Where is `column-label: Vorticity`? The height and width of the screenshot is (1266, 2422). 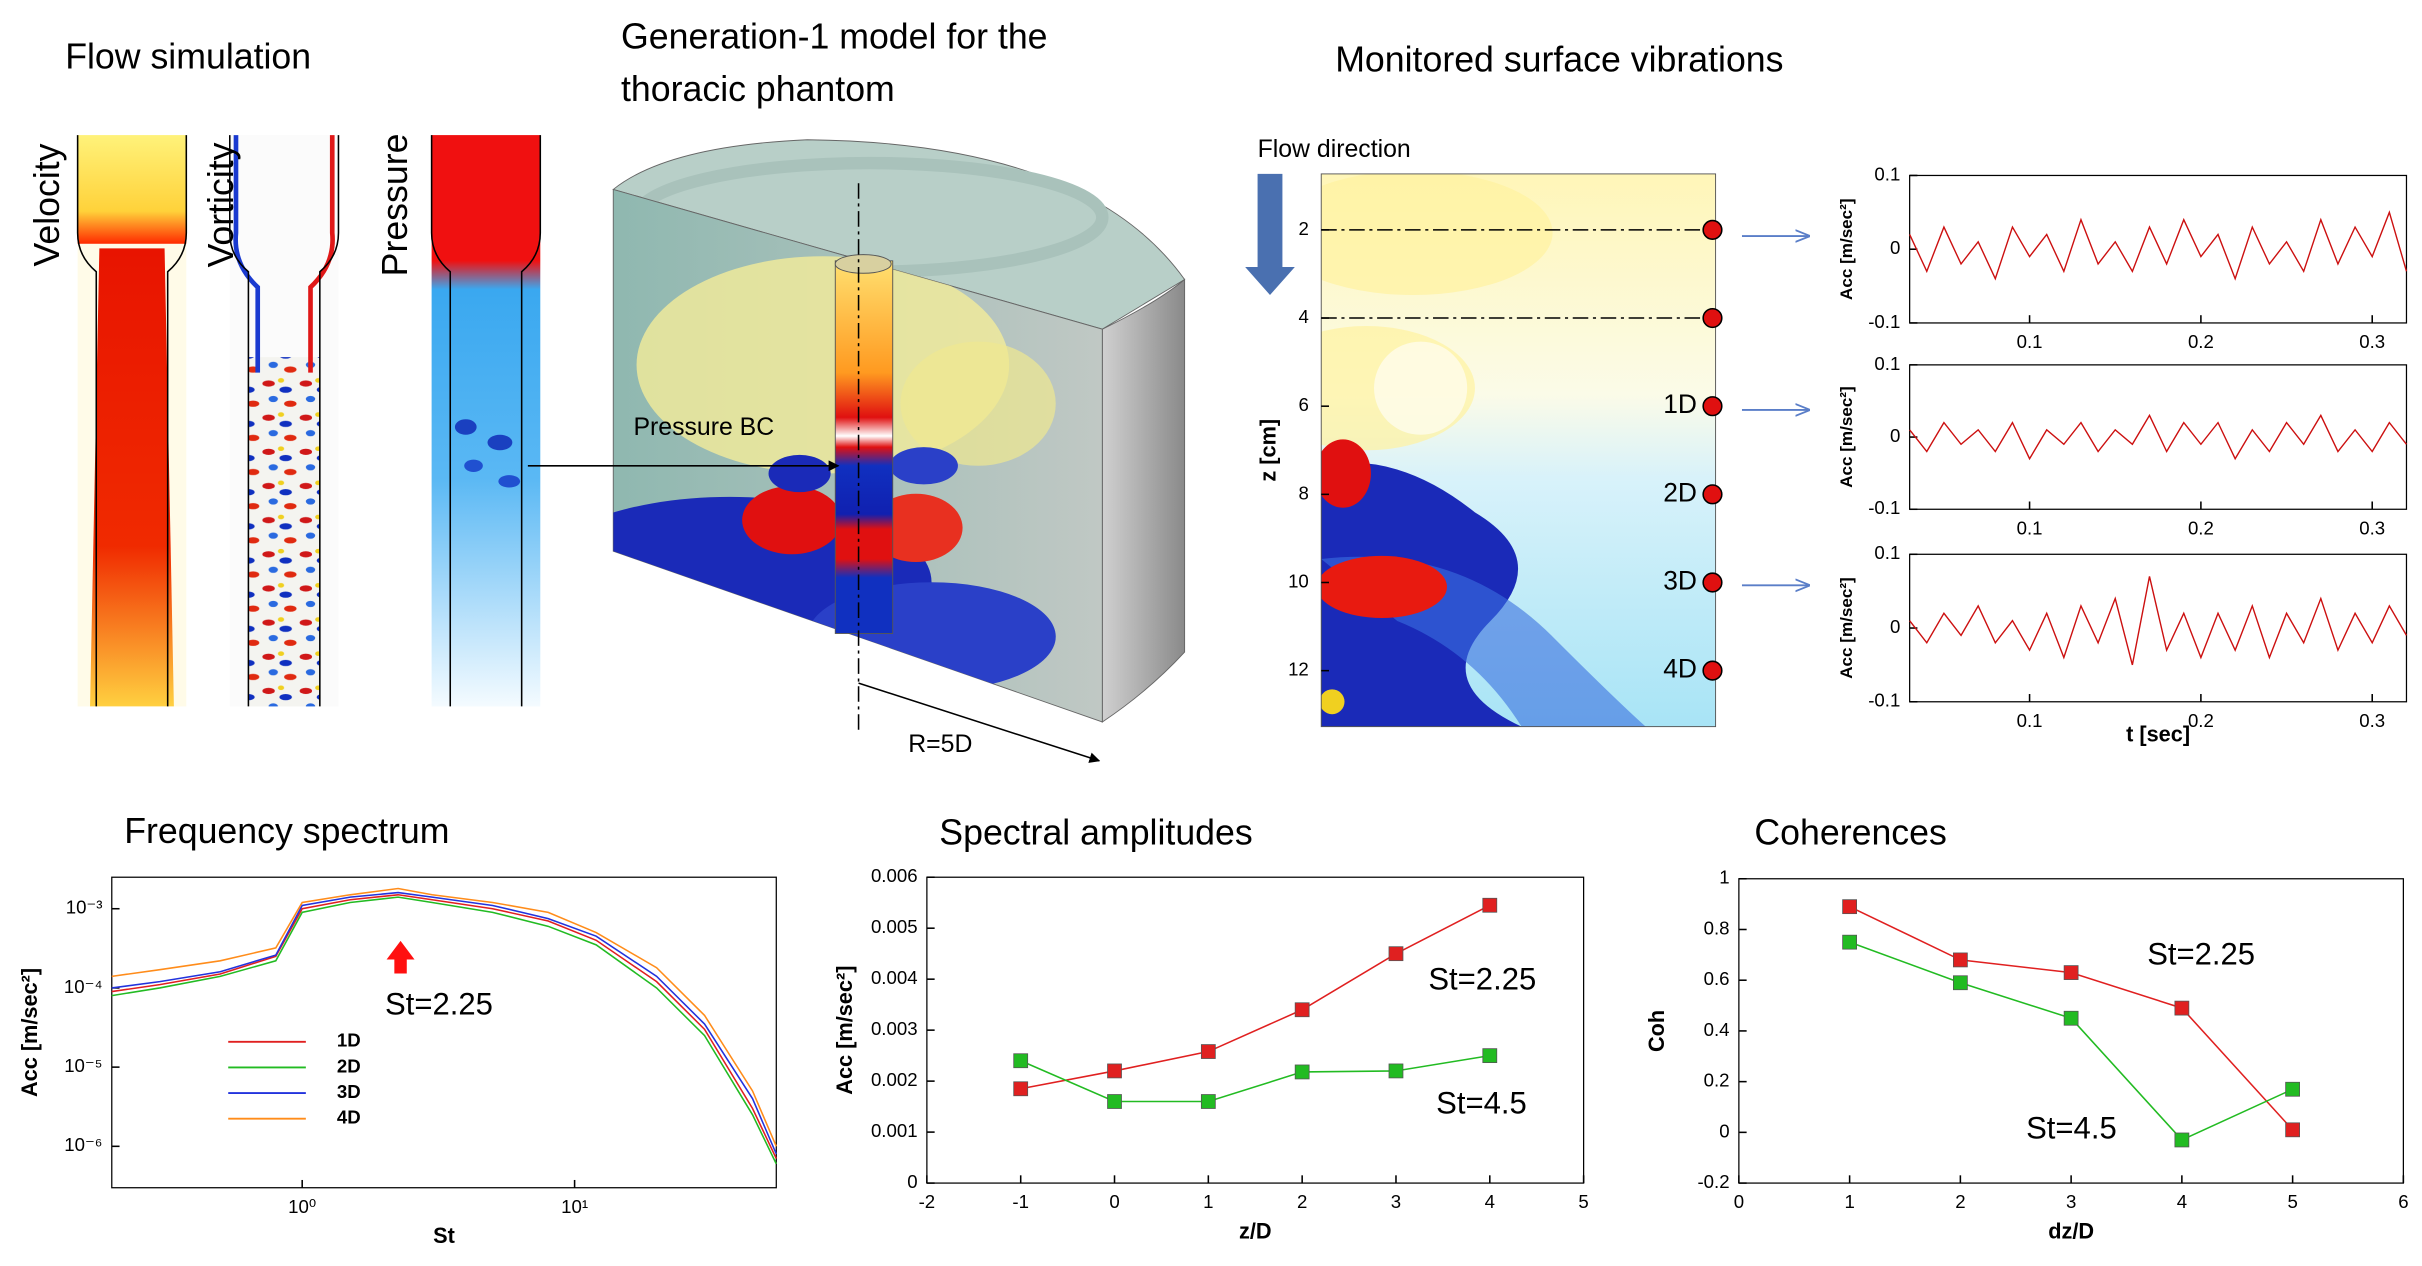 column-label: Vorticity is located at coordinates (221, 204).